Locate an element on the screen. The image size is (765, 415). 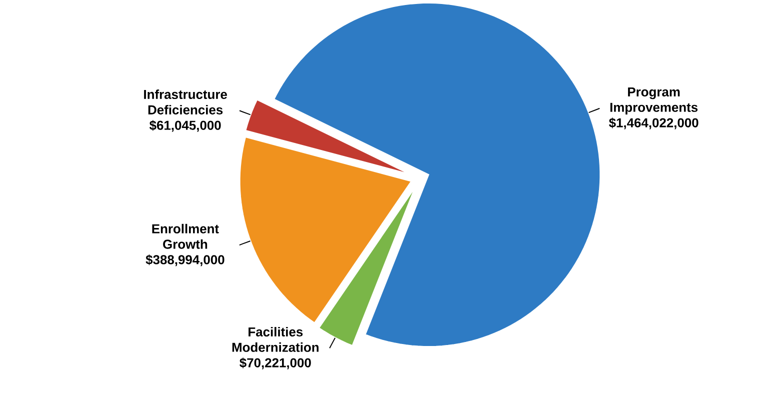
data-label: $1,464,022,000 is located at coordinates (653, 124).